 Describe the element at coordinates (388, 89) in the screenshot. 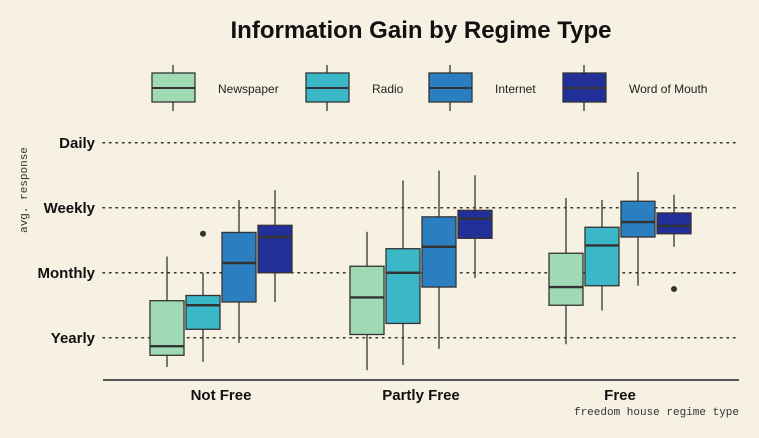

I see `legend-label: Radio` at that location.